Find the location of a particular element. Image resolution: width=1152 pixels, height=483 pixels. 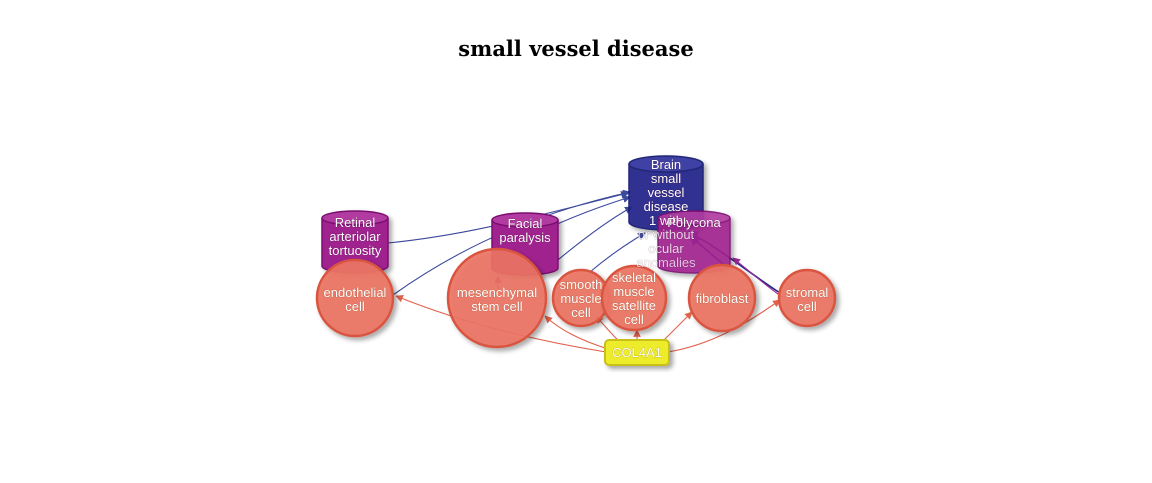

edge-stromal-polycona is located at coordinates (757, 277).